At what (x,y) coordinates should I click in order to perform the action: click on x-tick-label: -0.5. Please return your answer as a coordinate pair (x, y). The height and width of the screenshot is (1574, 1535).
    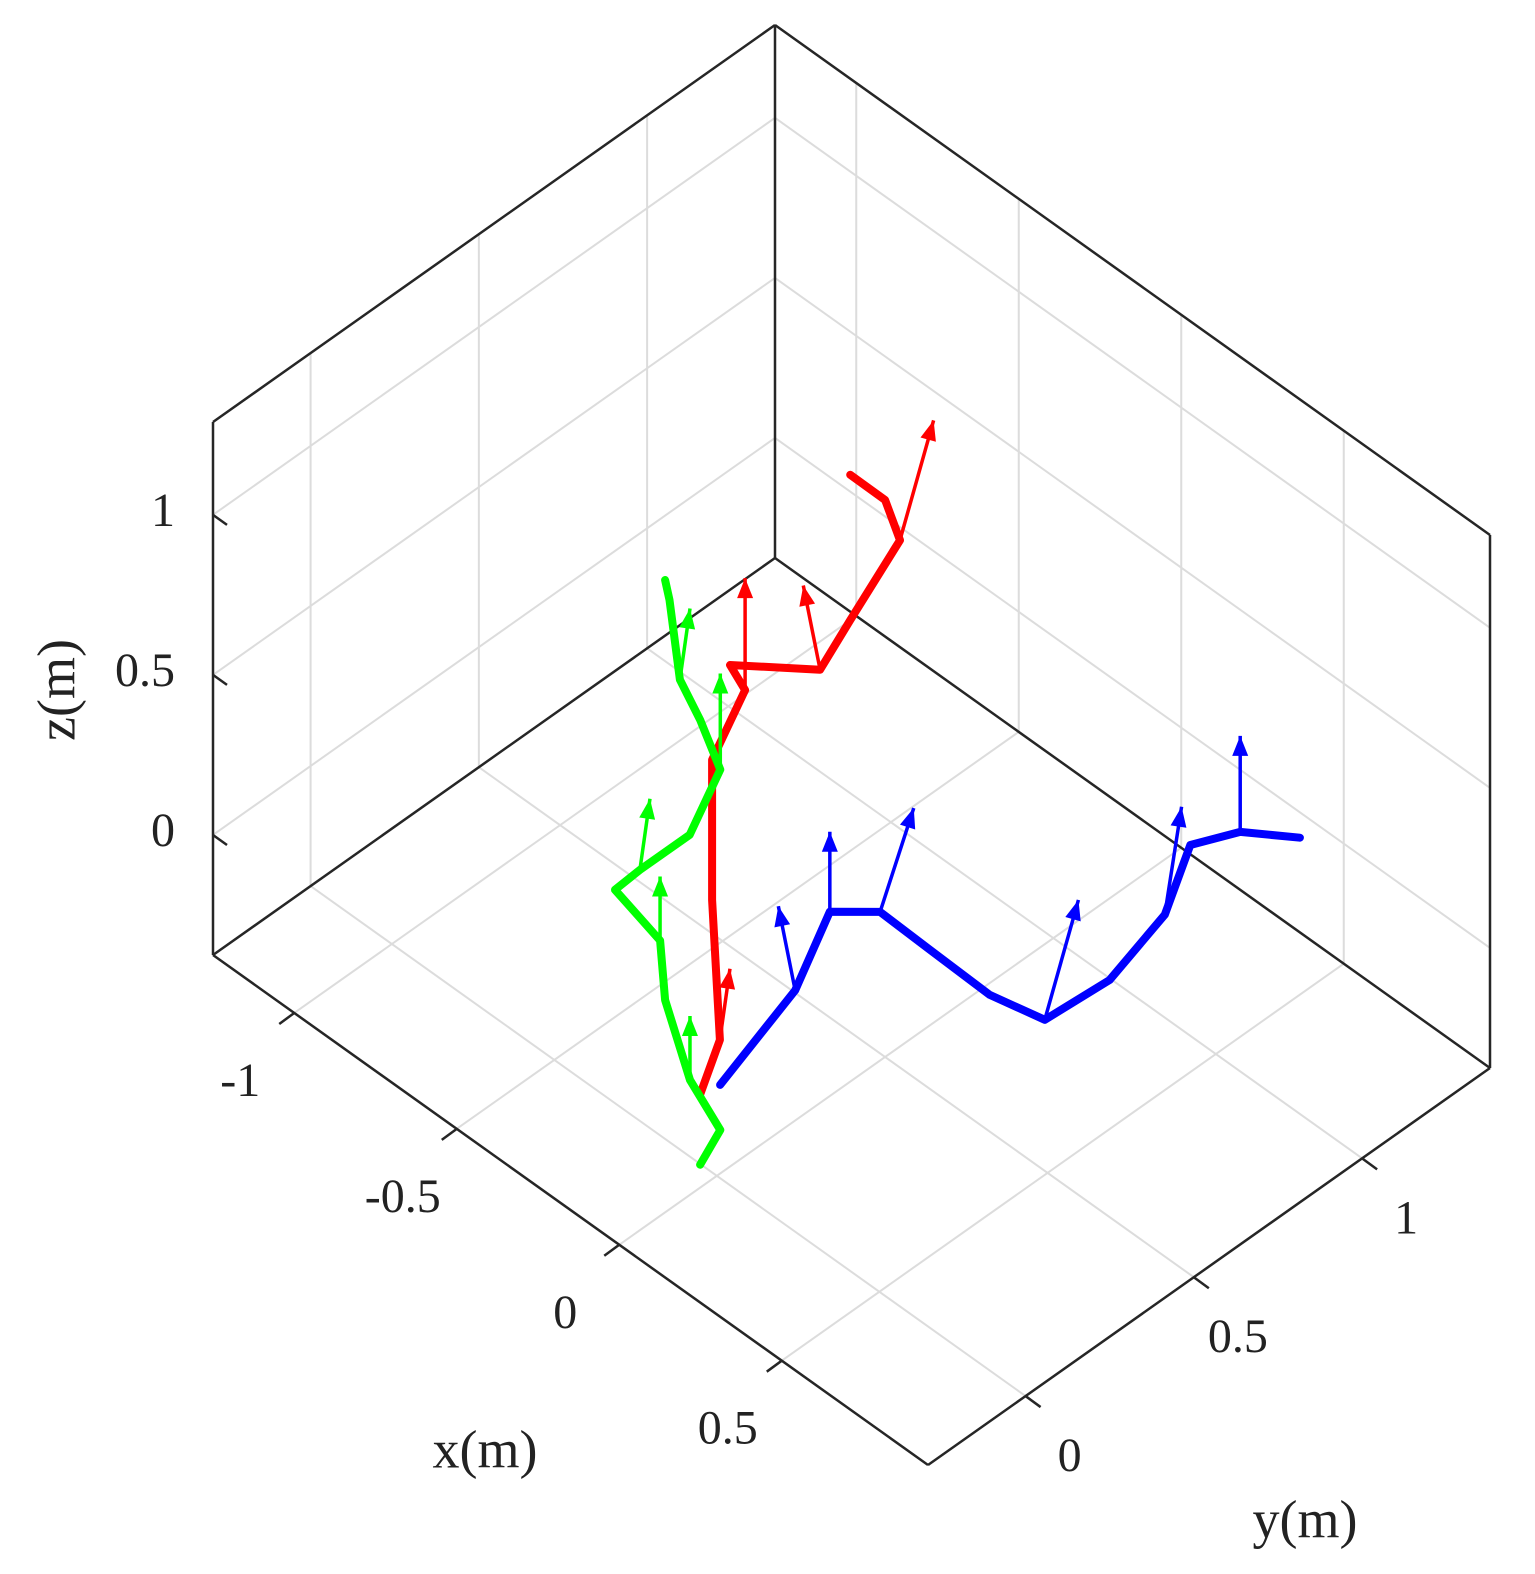
    Looking at the image, I should click on (403, 1196).